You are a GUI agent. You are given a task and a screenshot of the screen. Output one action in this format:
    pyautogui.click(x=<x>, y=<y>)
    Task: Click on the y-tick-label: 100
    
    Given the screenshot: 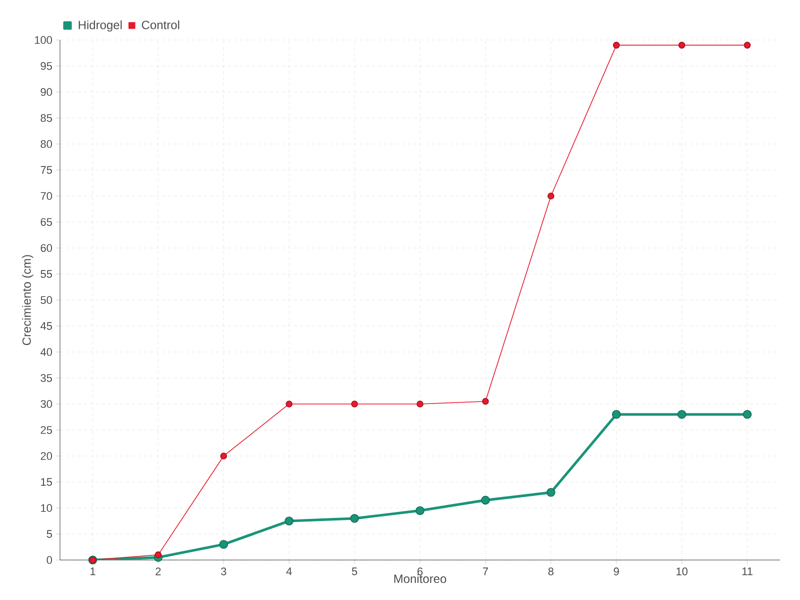 What is the action you would take?
    pyautogui.click(x=43, y=40)
    